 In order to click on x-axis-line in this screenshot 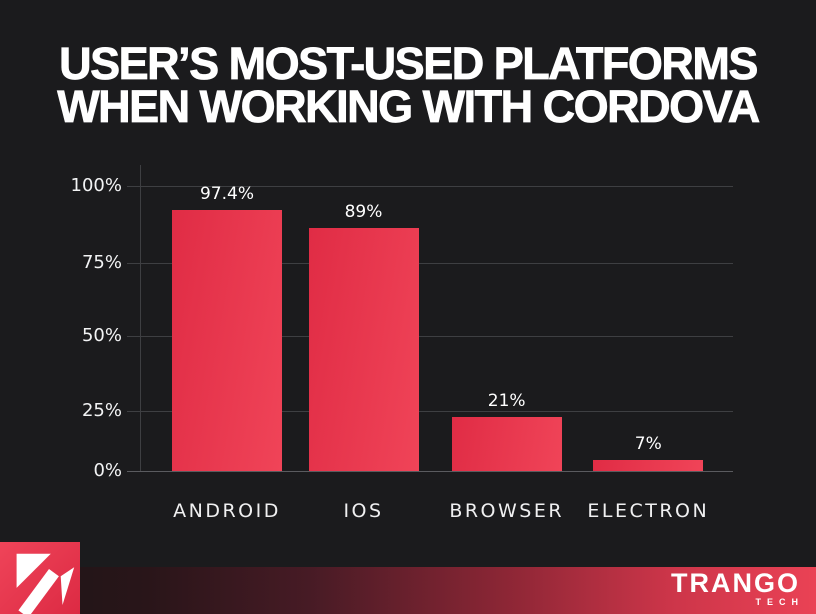, I will do `click(430, 471)`.